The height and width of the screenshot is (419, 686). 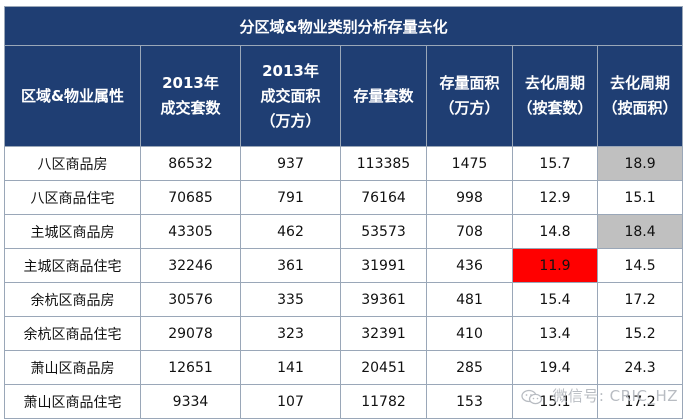 I want to click on cell-units-2013: 12651, so click(x=190, y=367).